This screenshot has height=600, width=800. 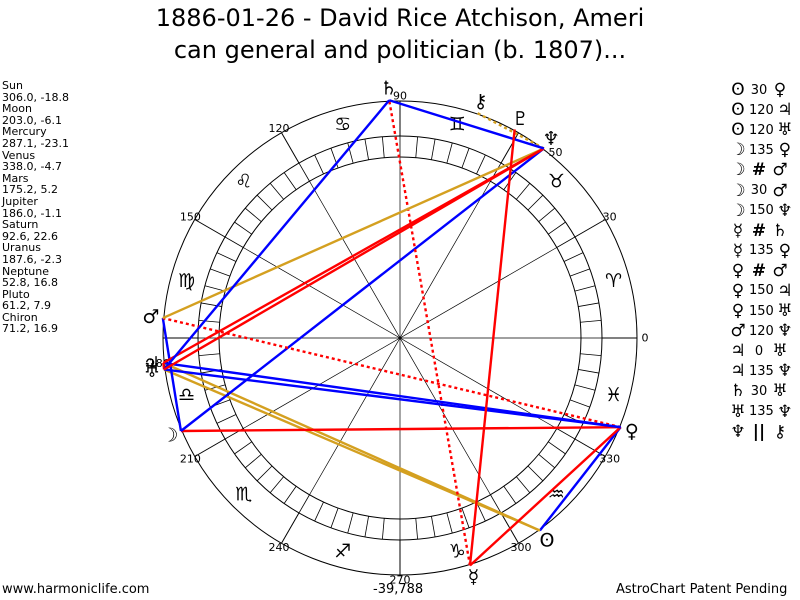 I want to click on saturn-glyph-icon: ♄, so click(x=388, y=88).